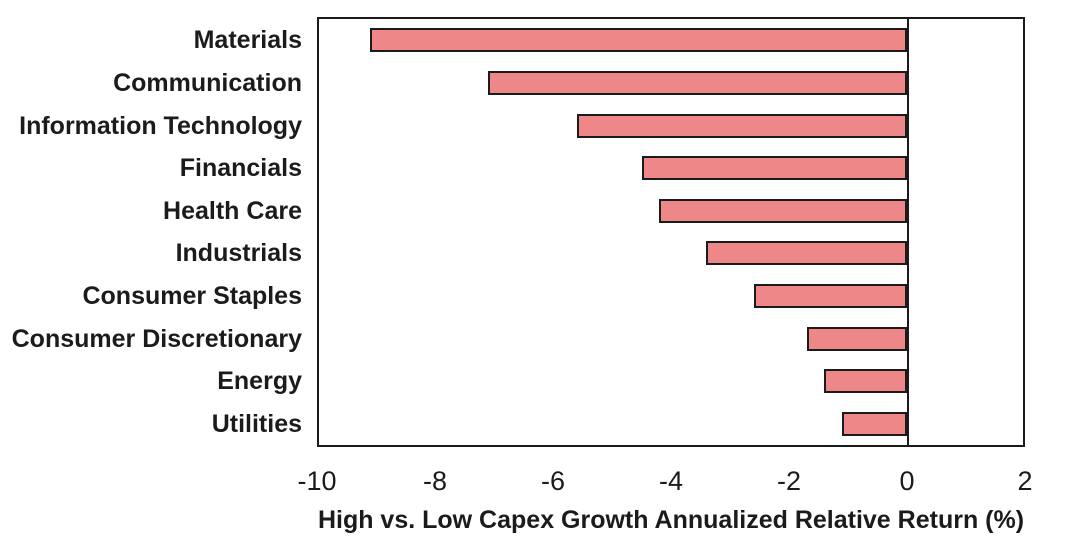  What do you see at coordinates (907, 481) in the screenshot?
I see `x-tick-label: 0` at bounding box center [907, 481].